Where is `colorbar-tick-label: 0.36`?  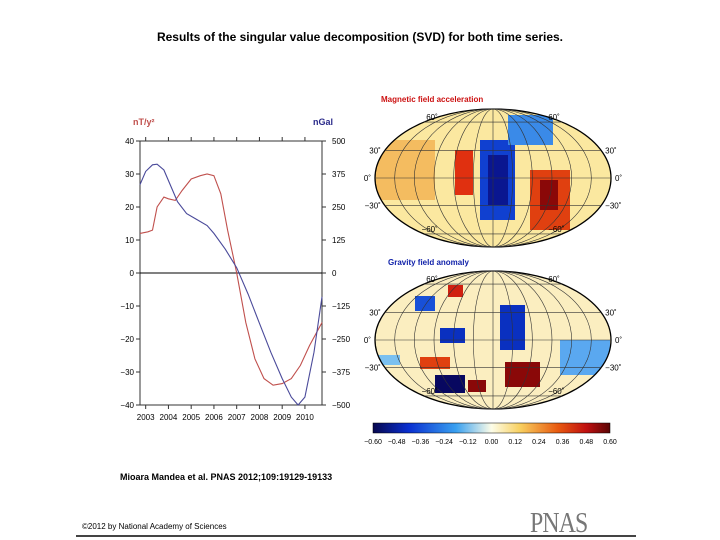
colorbar-tick-label: 0.36 is located at coordinates (563, 442).